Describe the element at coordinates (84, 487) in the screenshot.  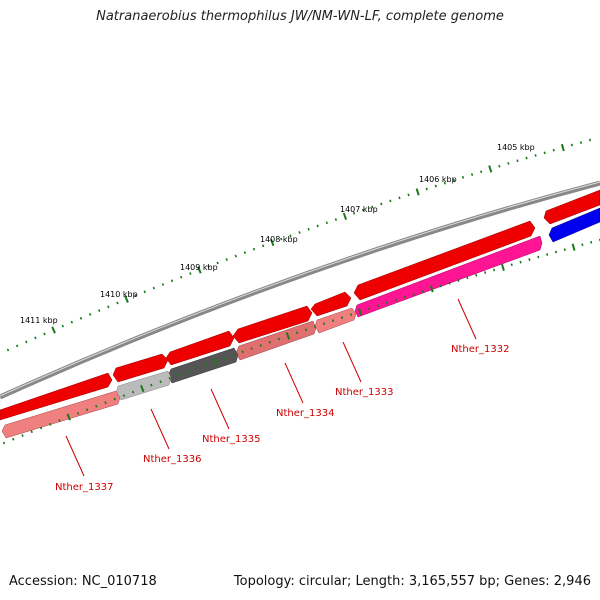
I see `gene-label-nther-1337: Nther_1337` at that location.